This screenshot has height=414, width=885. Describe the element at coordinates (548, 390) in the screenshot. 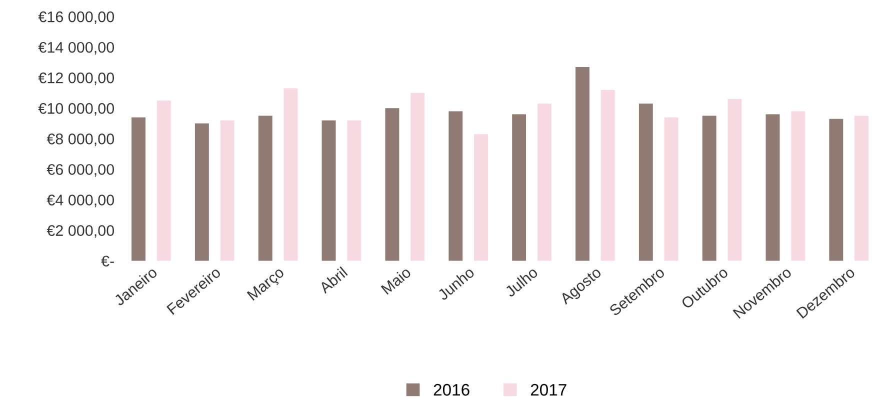

I see `legend-label: 2017` at that location.